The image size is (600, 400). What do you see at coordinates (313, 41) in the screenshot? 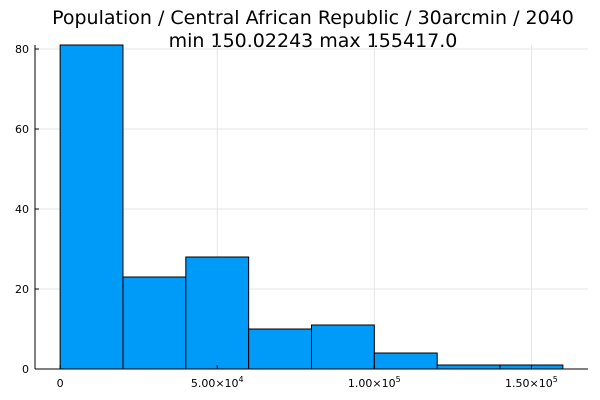
I see `chart-subtitle: min 150.02243 max 155417.0` at bounding box center [313, 41].